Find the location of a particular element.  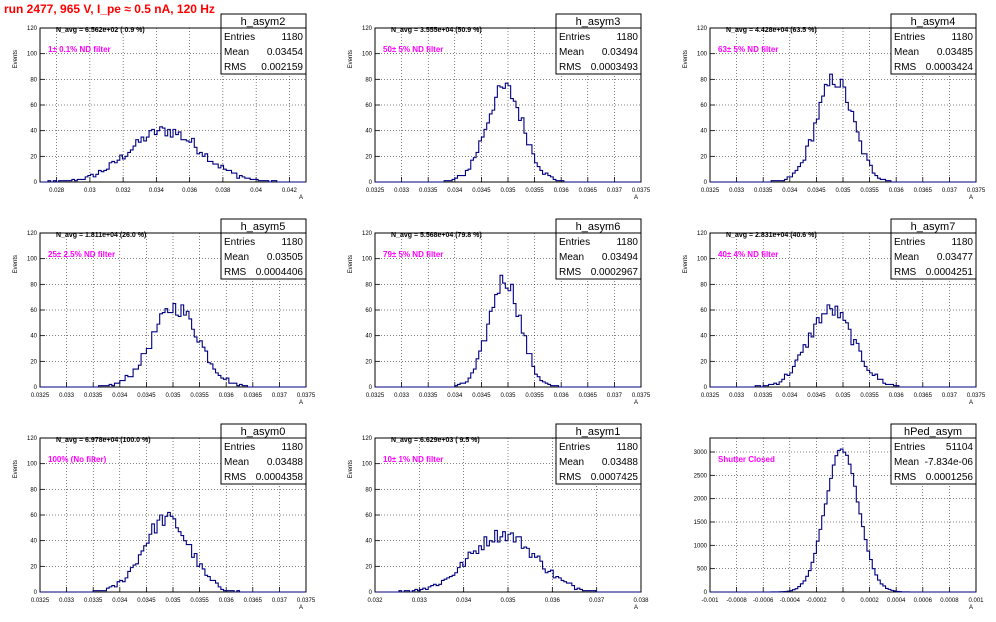

stat-value: 0.0004358 is located at coordinates (280, 477).